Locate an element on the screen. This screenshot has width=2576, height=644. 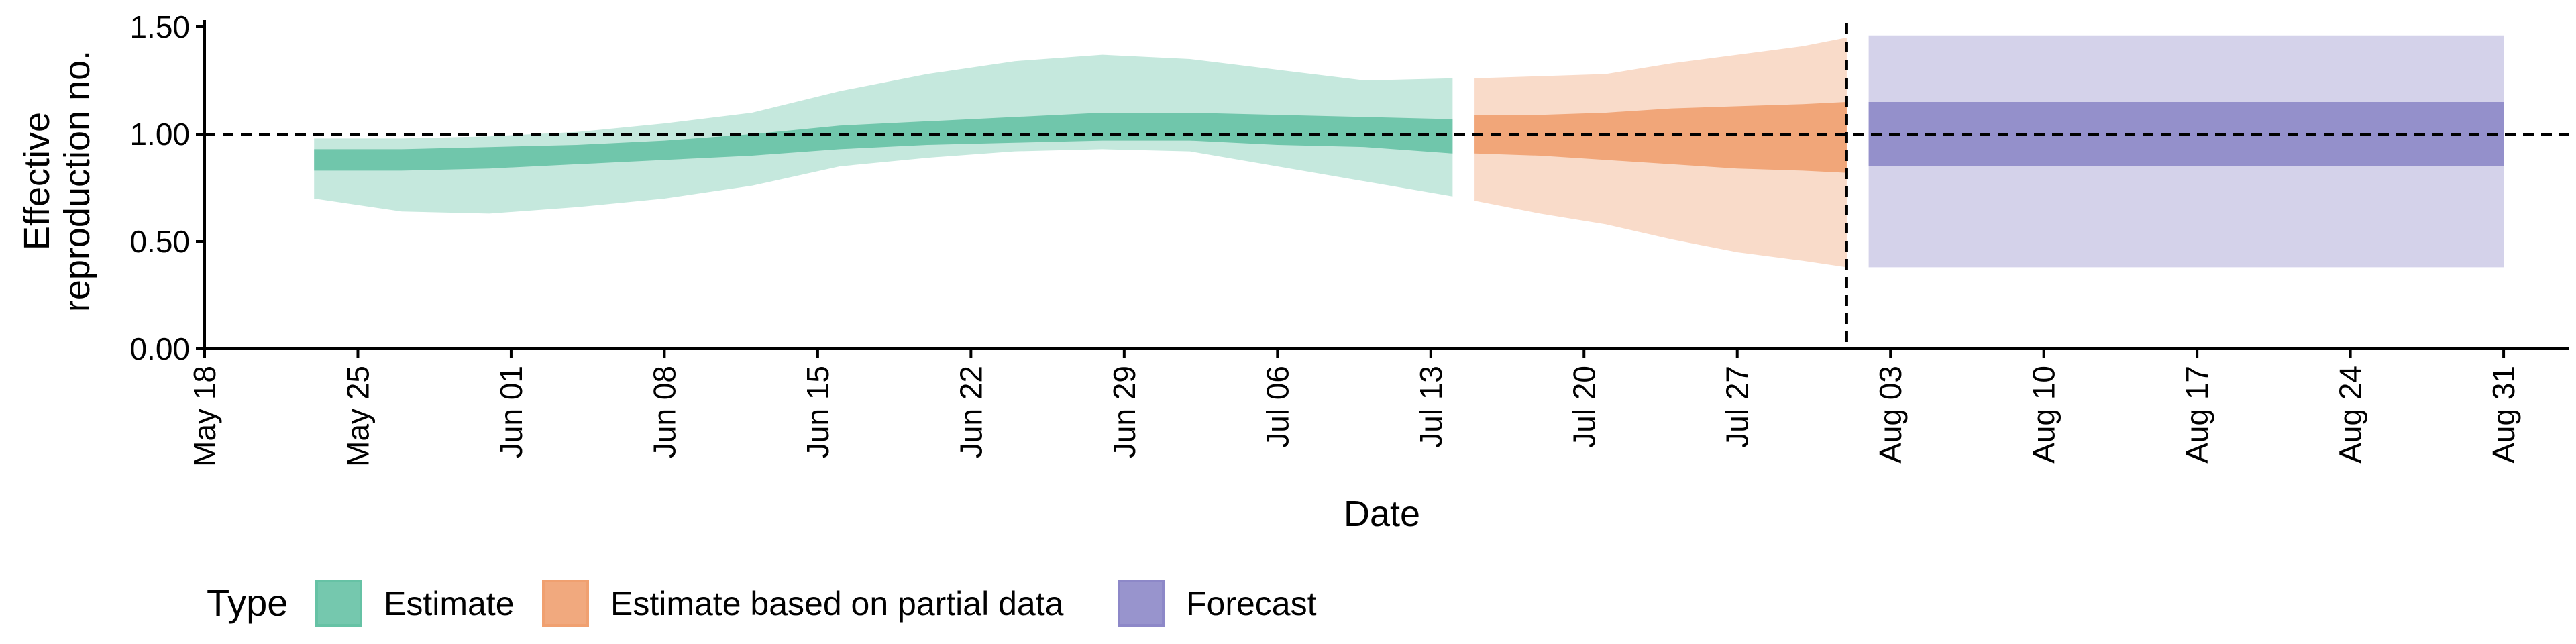
legend-key-estimate-based-on-partial-data is located at coordinates (565, 603).